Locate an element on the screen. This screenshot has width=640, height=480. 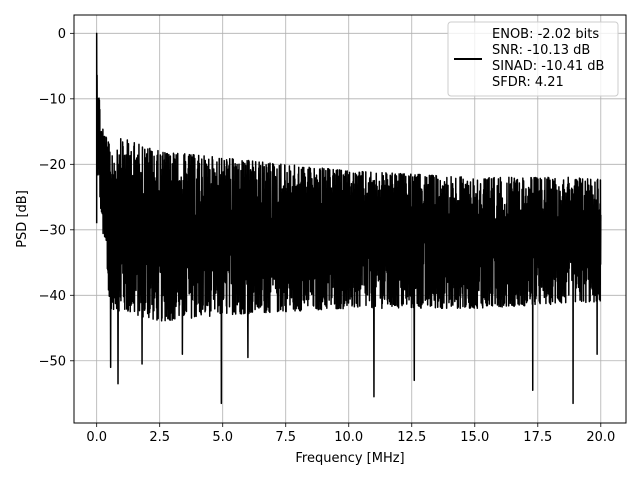
x-tick-label: 17.5 is located at coordinates (537, 437).